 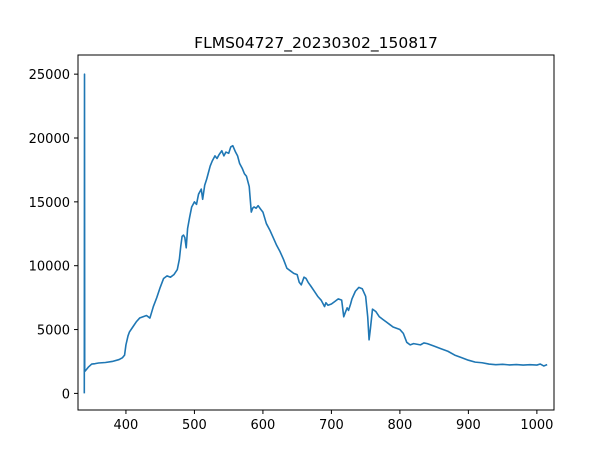 What do you see at coordinates (49, 267) in the screenshot?
I see `y-tick-label: 10000` at bounding box center [49, 267].